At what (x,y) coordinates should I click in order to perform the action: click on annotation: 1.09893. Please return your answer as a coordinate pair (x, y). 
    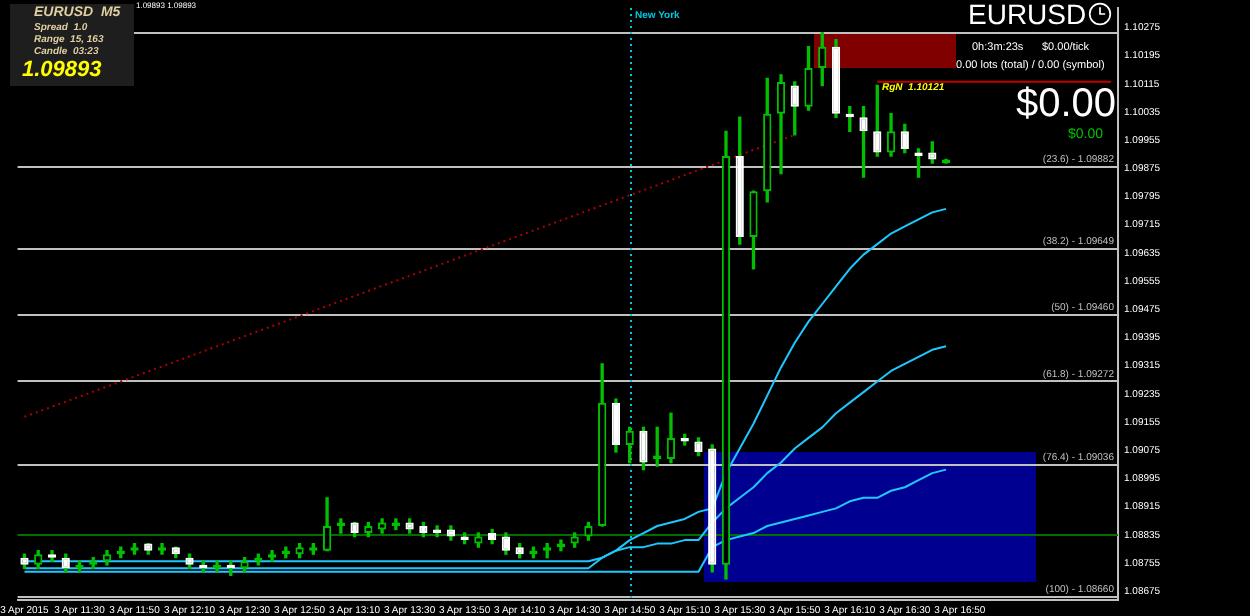
    Looking at the image, I should click on (62, 70).